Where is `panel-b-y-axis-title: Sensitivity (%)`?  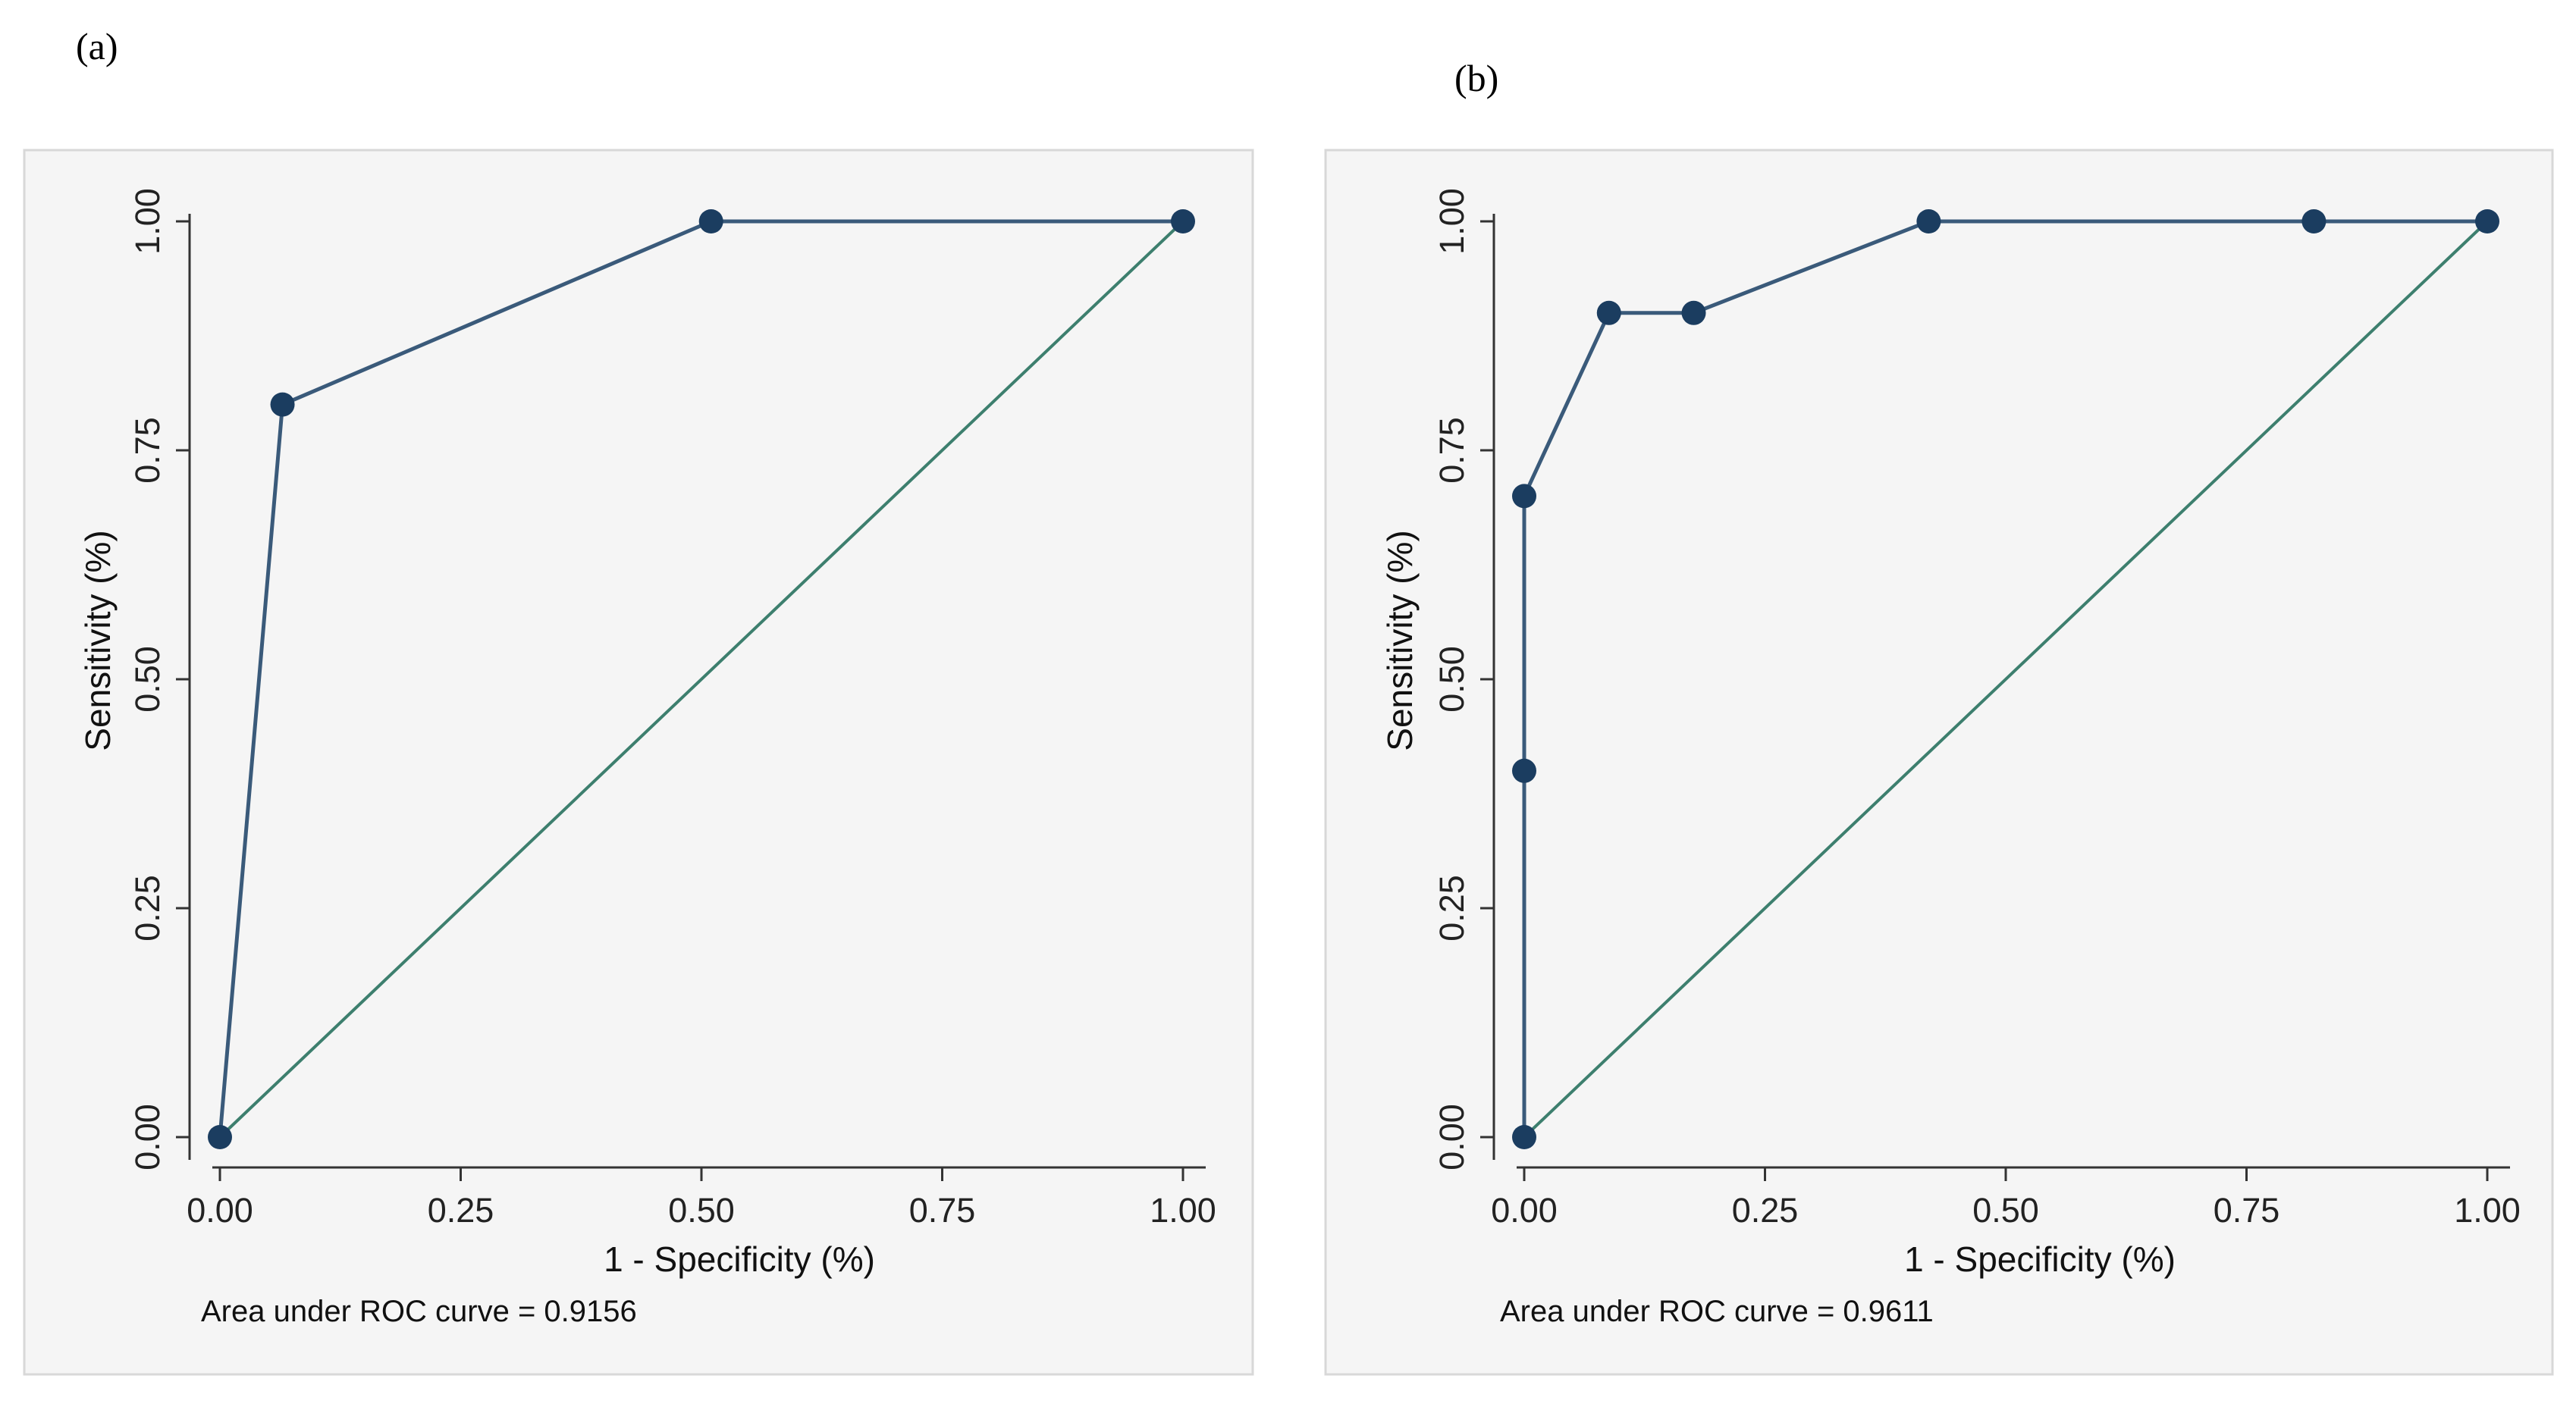
panel-b-y-axis-title: Sensitivity (%) is located at coordinates (1400, 640).